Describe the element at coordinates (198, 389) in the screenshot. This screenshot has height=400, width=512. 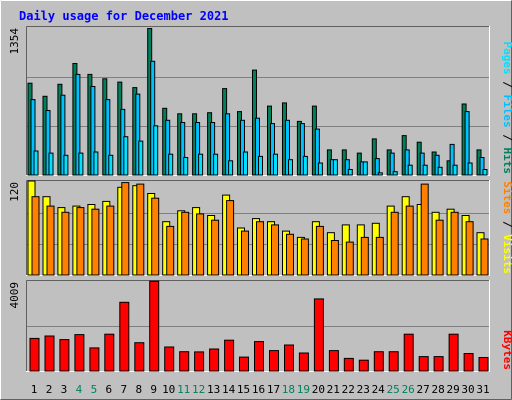
I see `x-tick-label-12: 12` at that location.